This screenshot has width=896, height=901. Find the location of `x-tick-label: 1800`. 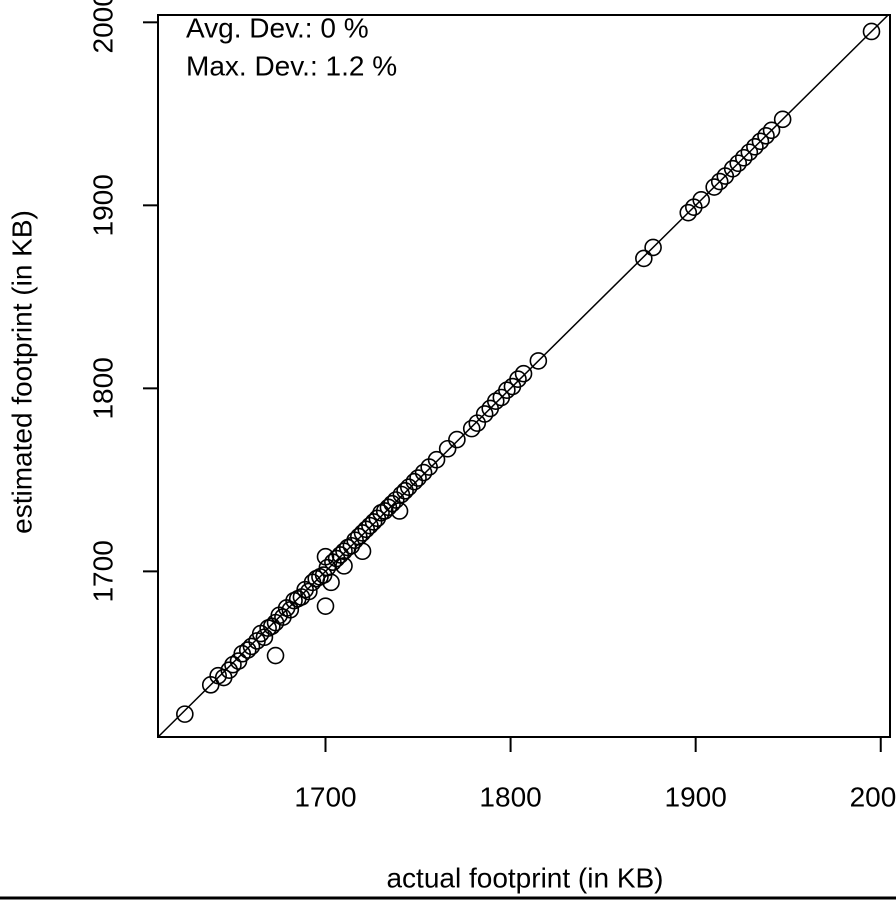

x-tick-label: 1800 is located at coordinates (510, 796).